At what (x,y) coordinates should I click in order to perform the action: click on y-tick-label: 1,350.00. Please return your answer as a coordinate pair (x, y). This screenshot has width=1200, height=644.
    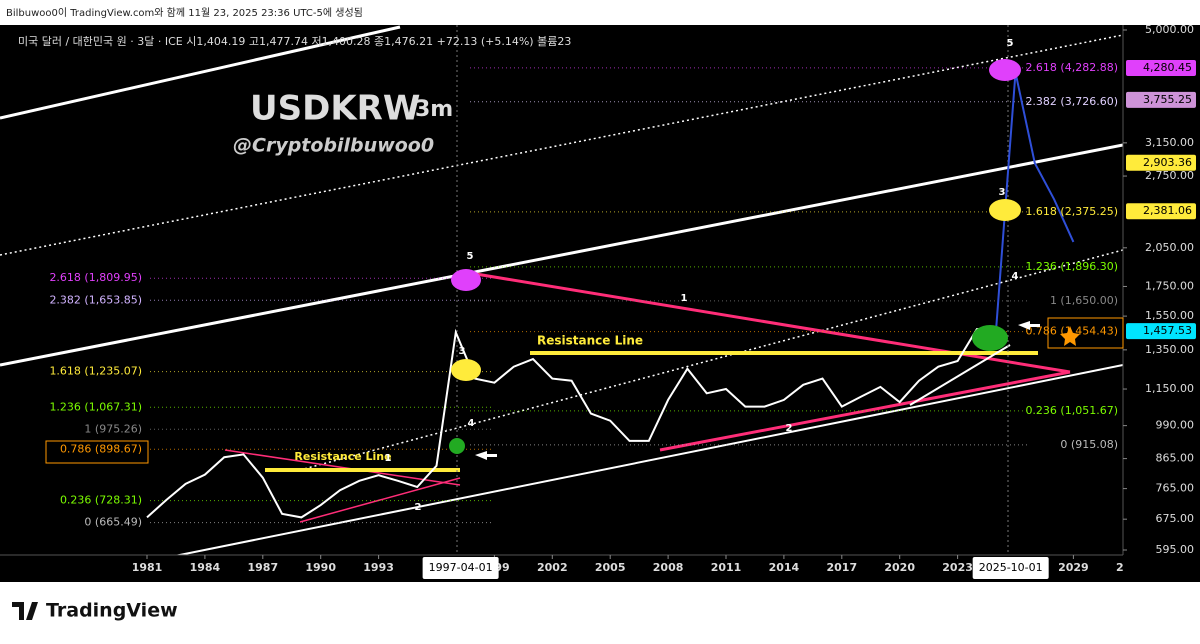
    Looking at the image, I should click on (1169, 349).